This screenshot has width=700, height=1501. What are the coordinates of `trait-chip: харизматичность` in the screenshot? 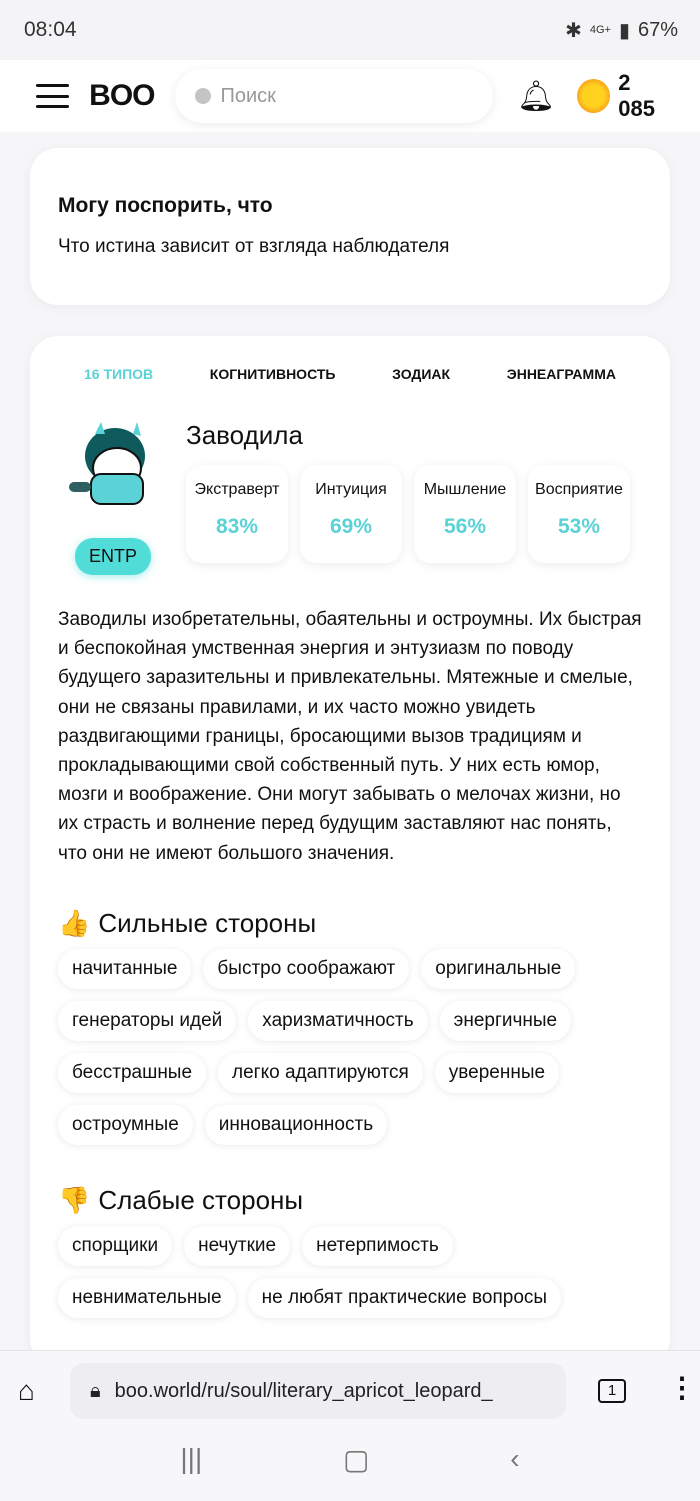 It's located at (338, 1020).